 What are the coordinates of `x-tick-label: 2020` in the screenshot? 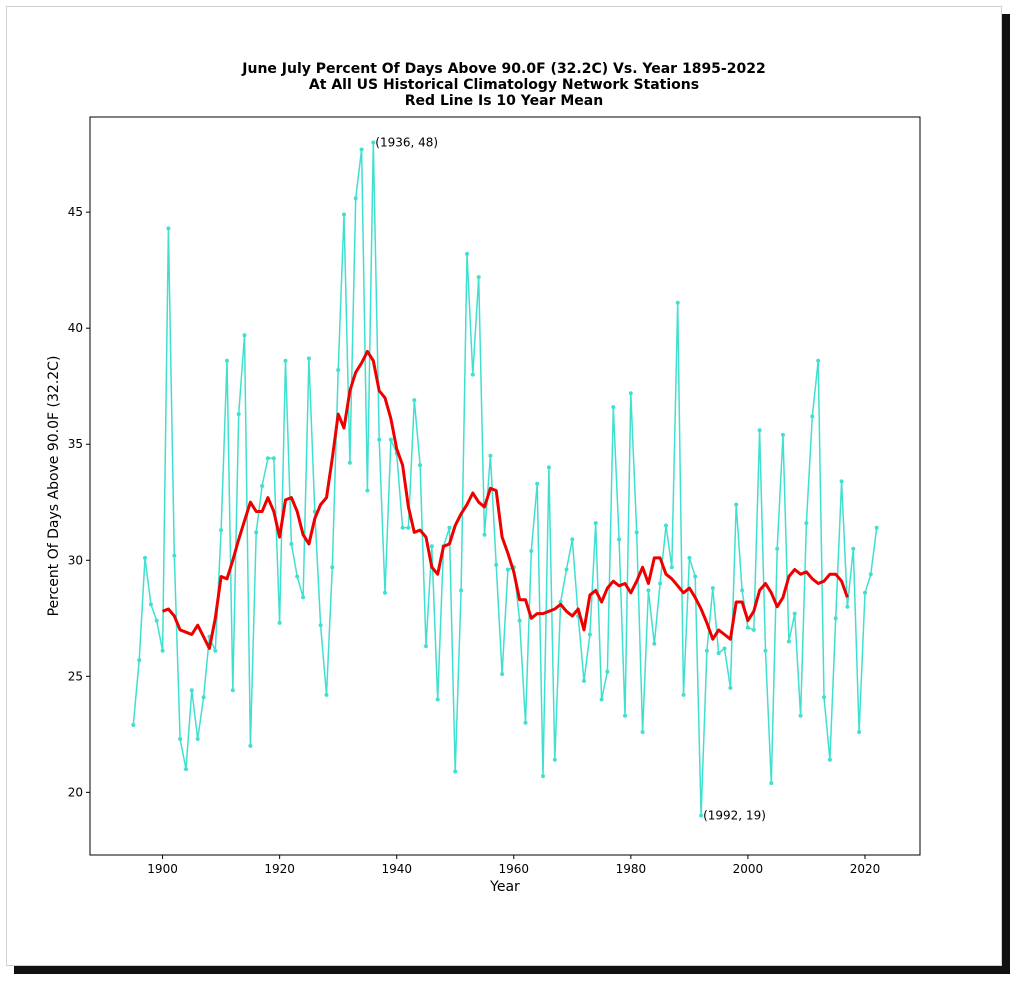 It's located at (865, 869).